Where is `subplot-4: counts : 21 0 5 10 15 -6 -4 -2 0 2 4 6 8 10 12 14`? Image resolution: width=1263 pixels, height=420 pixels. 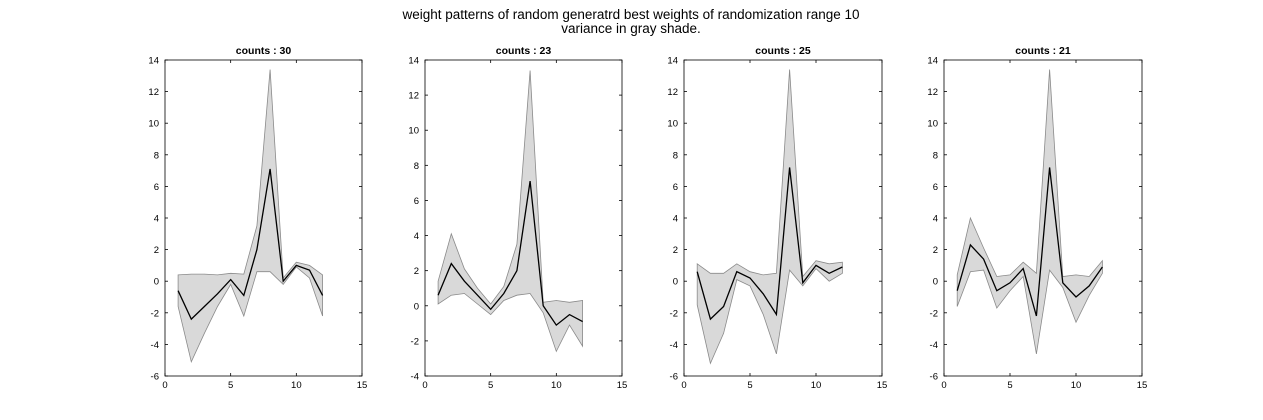 subplot-4: counts : 21 0 5 10 15 -6 -4 -2 0 2 4 6 8 10 12 14 is located at coordinates (1037, 218).